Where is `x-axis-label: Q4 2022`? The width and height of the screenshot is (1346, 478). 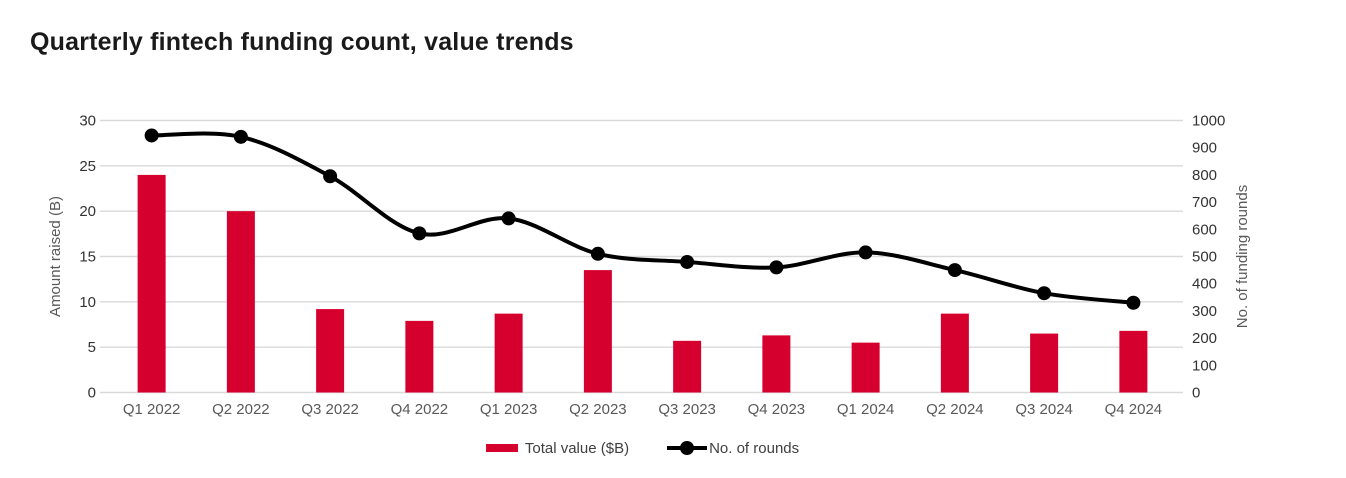 x-axis-label: Q4 2022 is located at coordinates (420, 409).